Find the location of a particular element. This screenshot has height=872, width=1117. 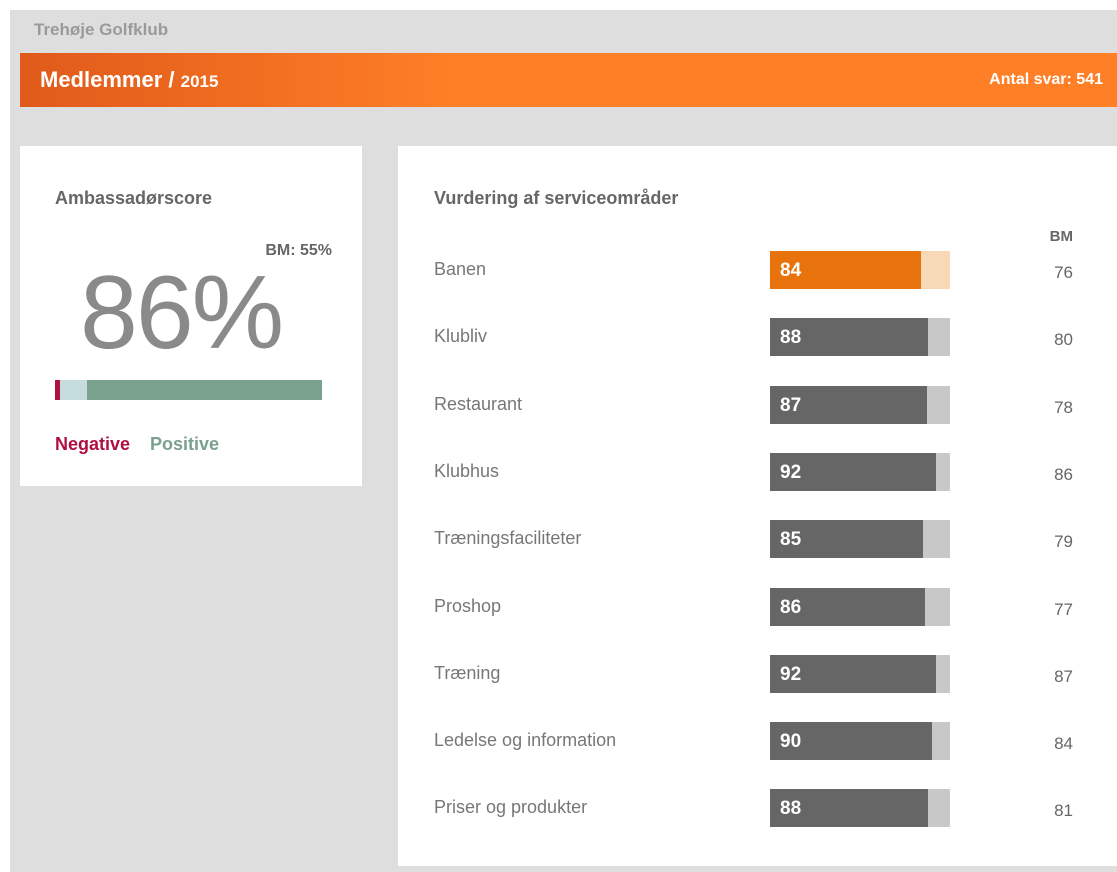

bar-value: 86 is located at coordinates (791, 607).